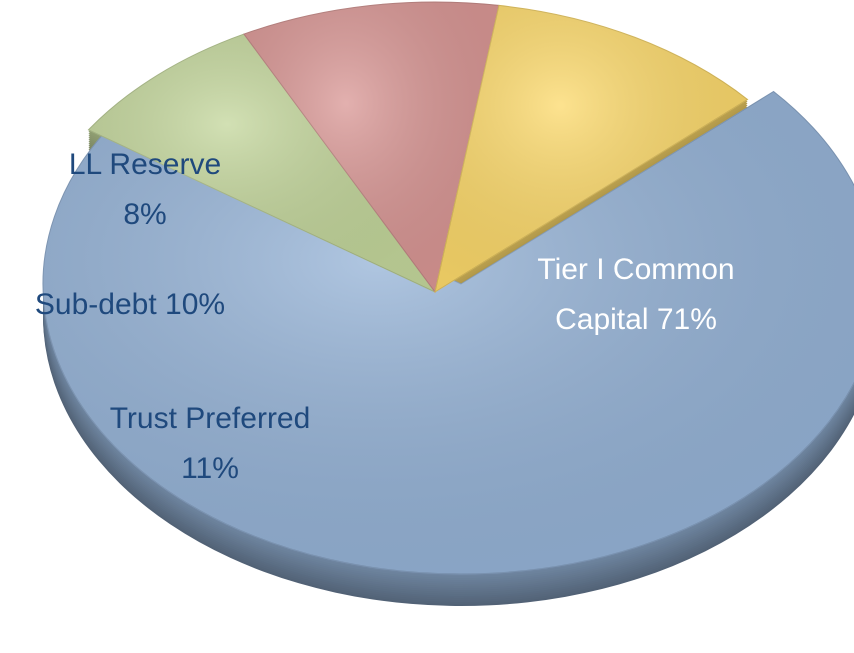  What do you see at coordinates (95, 304) in the screenshot?
I see `category-label: Sub-debt` at bounding box center [95, 304].